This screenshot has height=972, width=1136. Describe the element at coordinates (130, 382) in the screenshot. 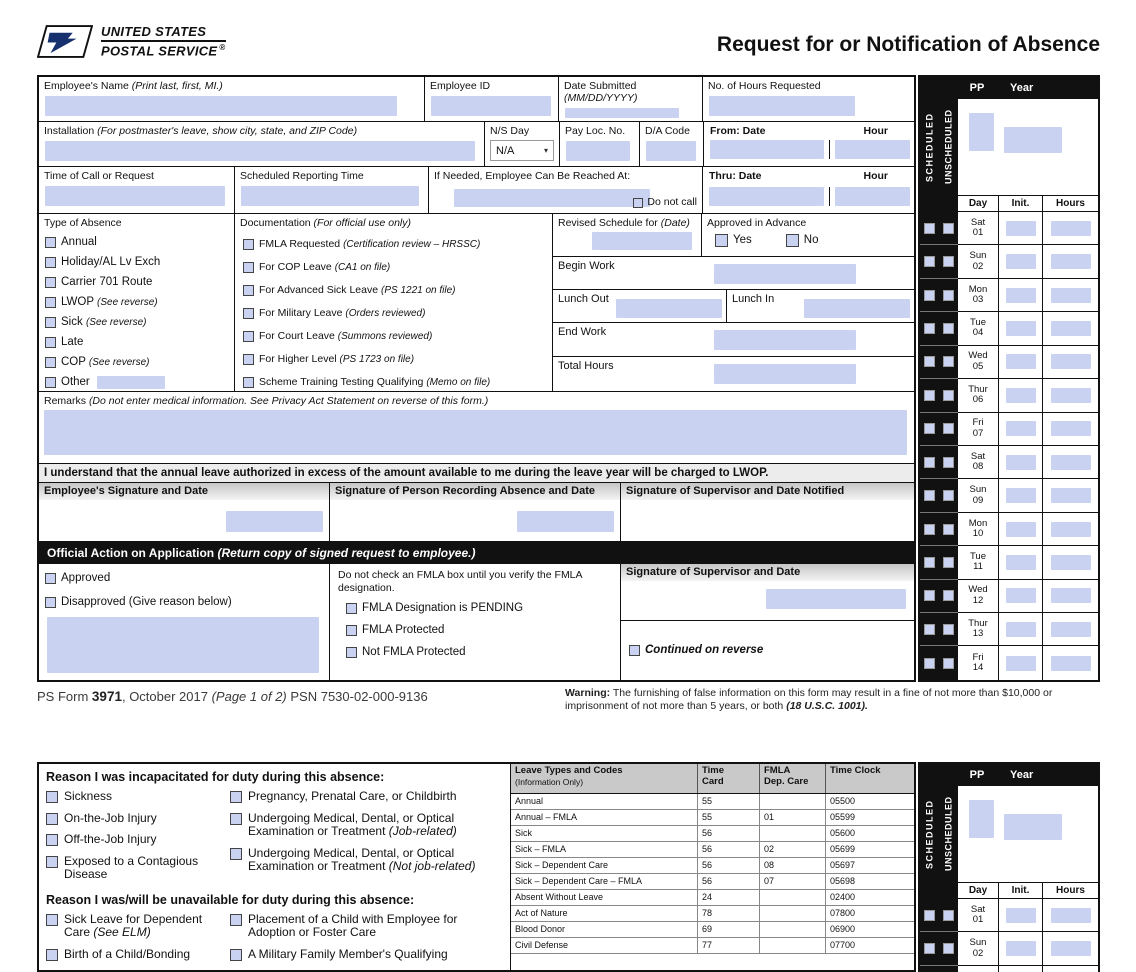

I see `other-input` at that location.